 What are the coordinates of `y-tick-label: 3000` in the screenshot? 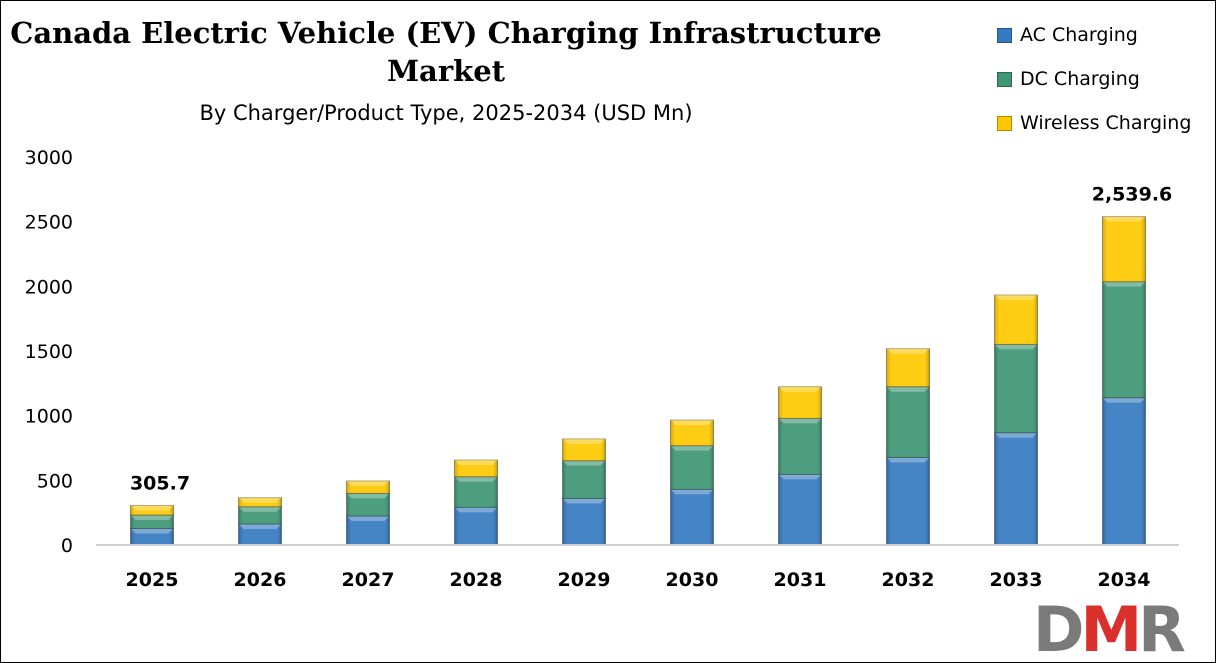 It's located at (49, 158).